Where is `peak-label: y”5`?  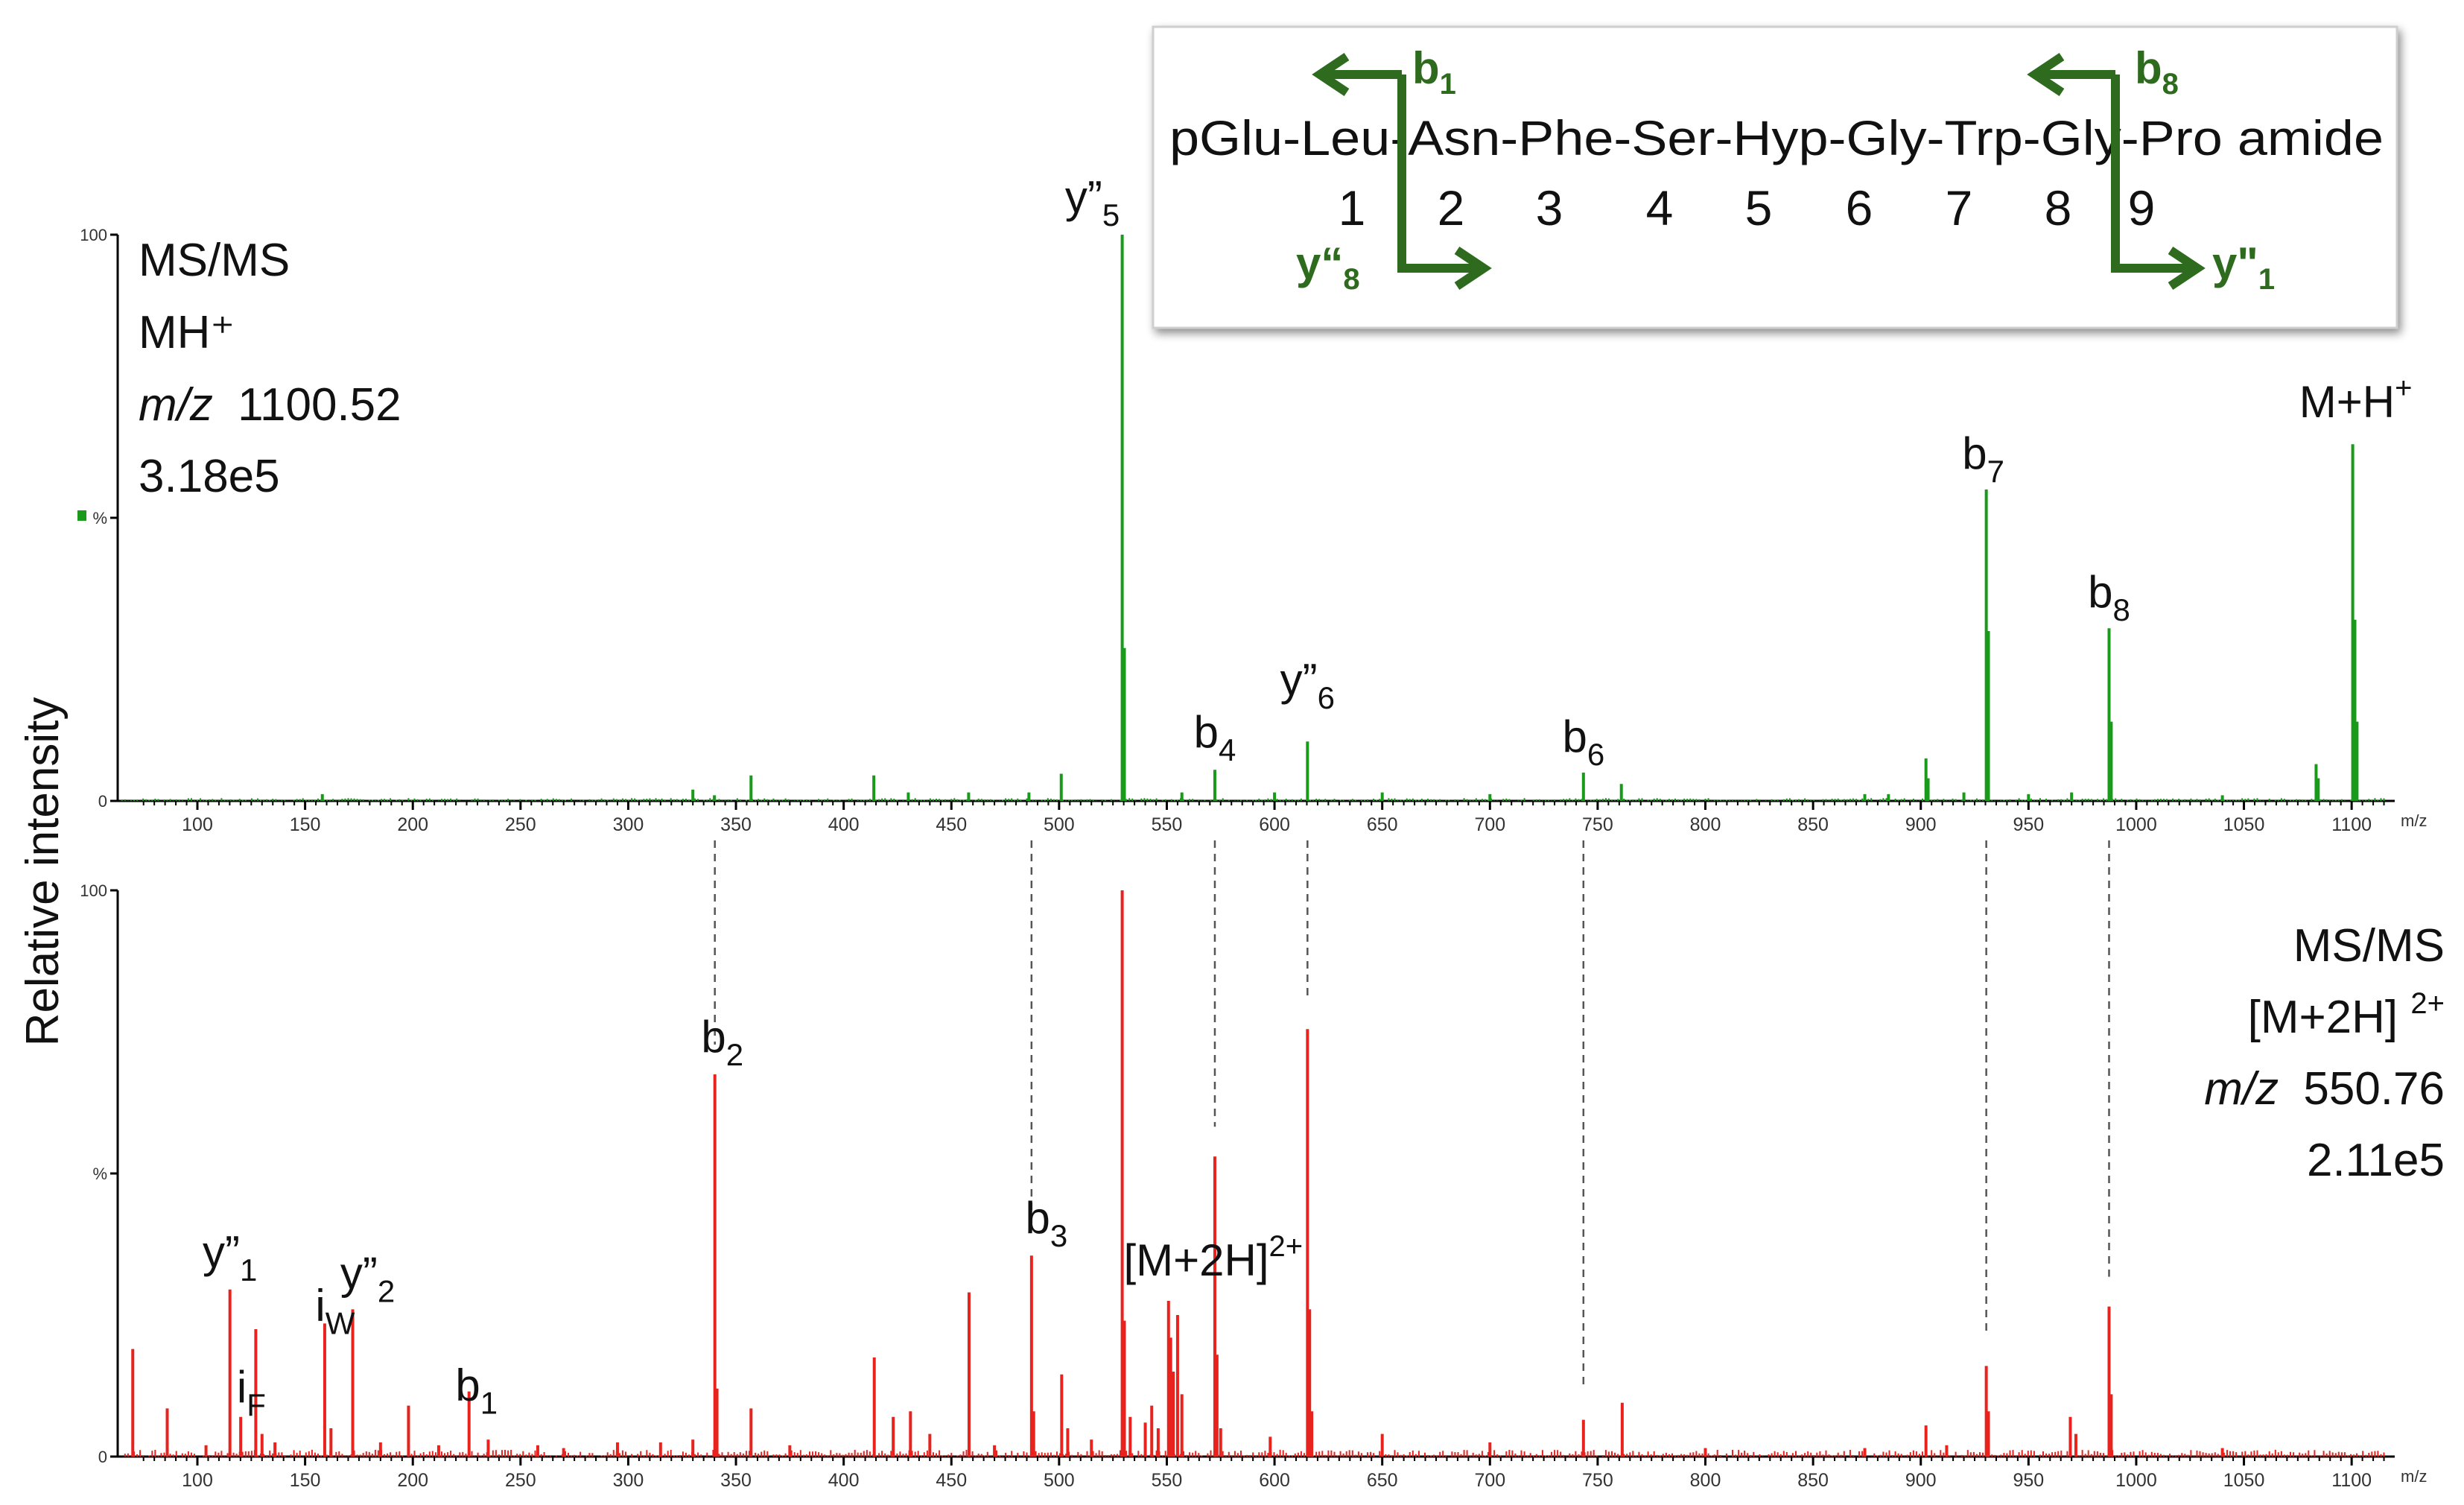
peak-label: y”5 is located at coordinates (1092, 202).